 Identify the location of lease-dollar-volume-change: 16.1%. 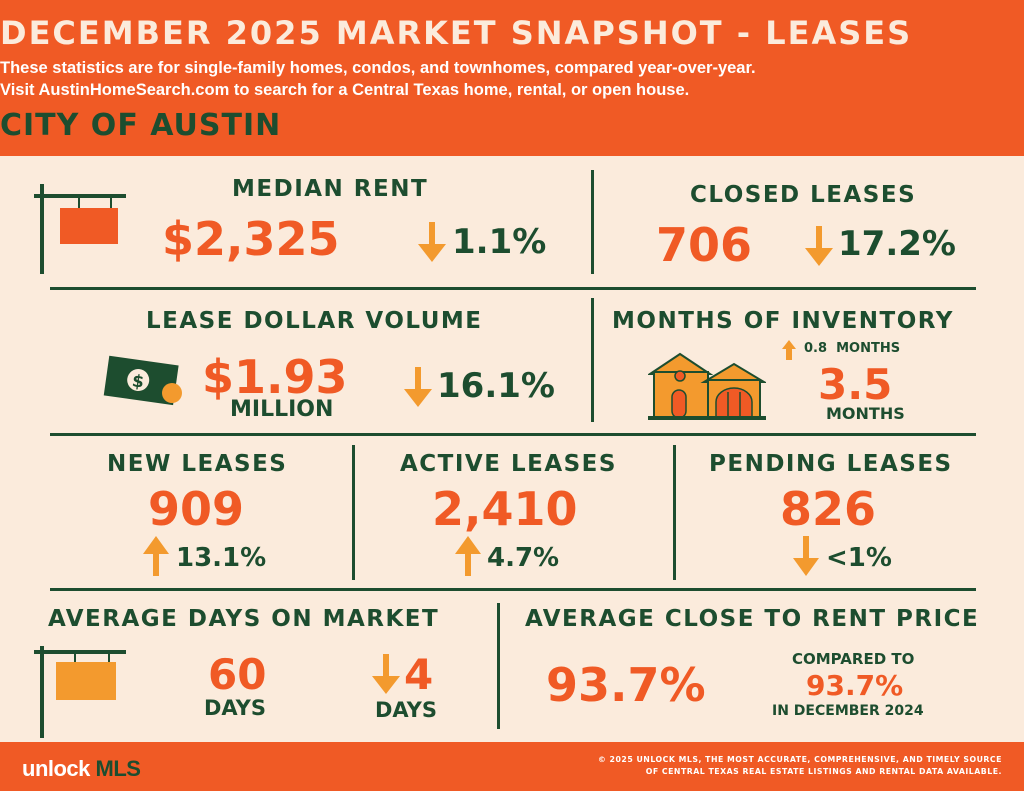
(496, 386).